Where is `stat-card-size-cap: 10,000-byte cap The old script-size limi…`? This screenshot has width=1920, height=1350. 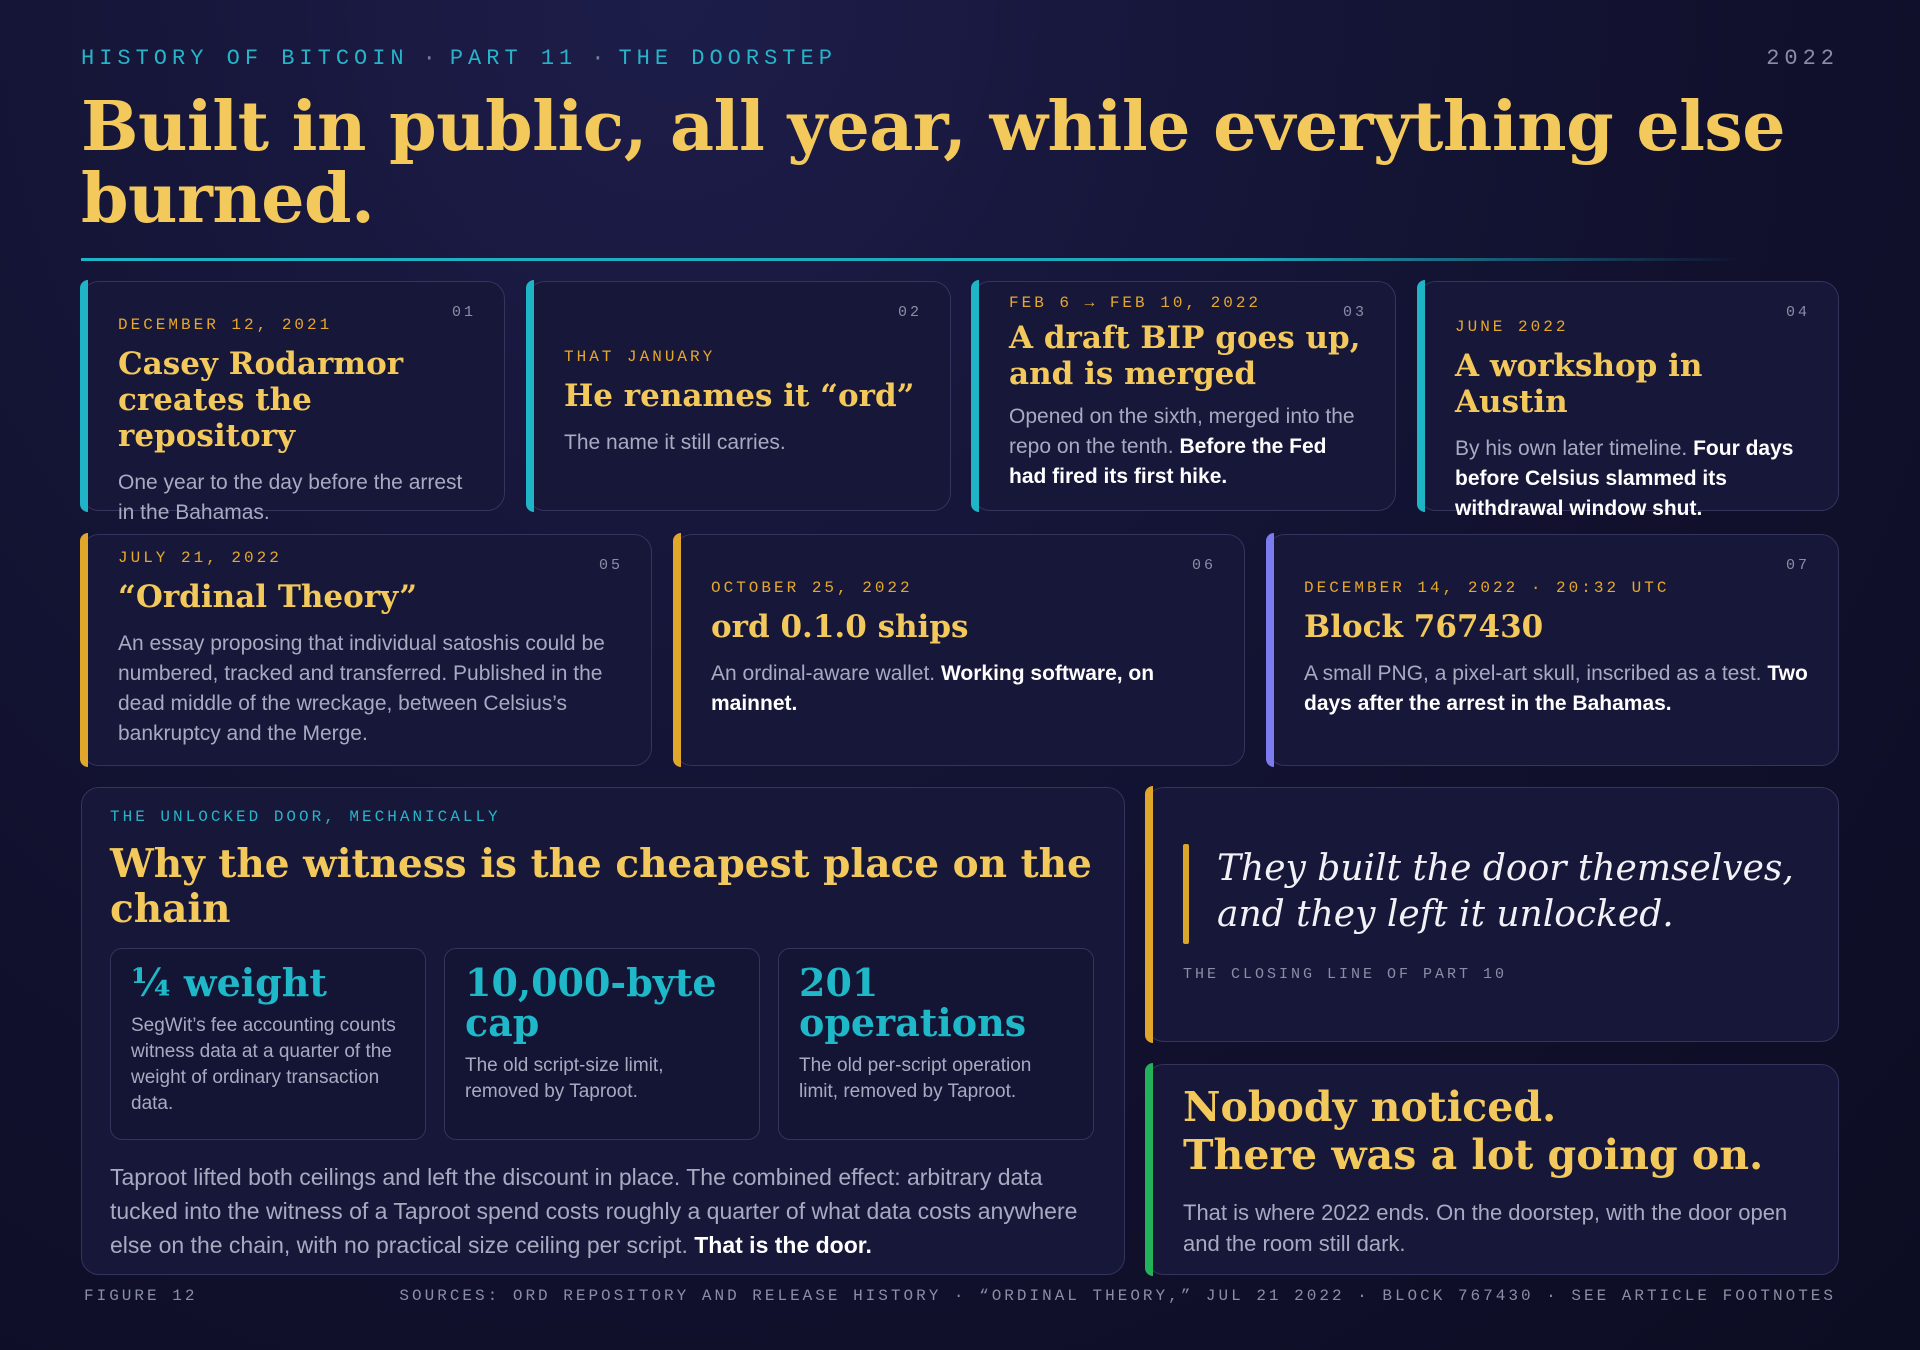 stat-card-size-cap: 10,000-byte cap The old script-size limi… is located at coordinates (602, 1044).